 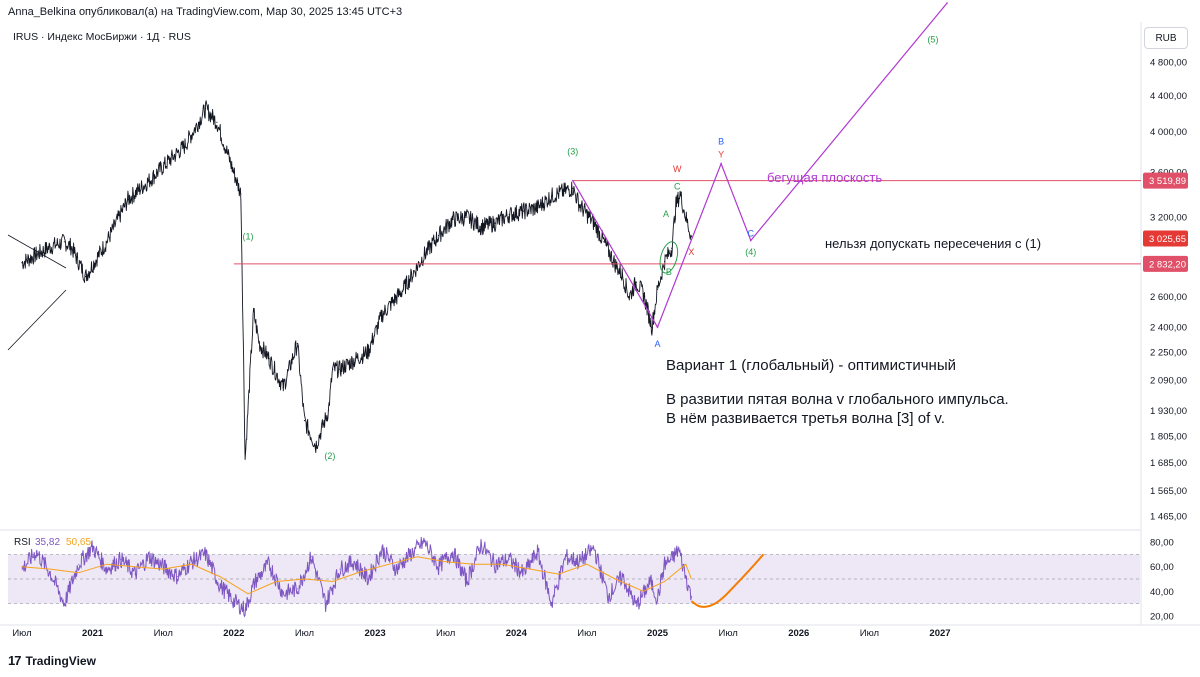 What do you see at coordinates (824, 177) in the screenshot?
I see `annotation-running-flat: бегущая плоскость` at bounding box center [824, 177].